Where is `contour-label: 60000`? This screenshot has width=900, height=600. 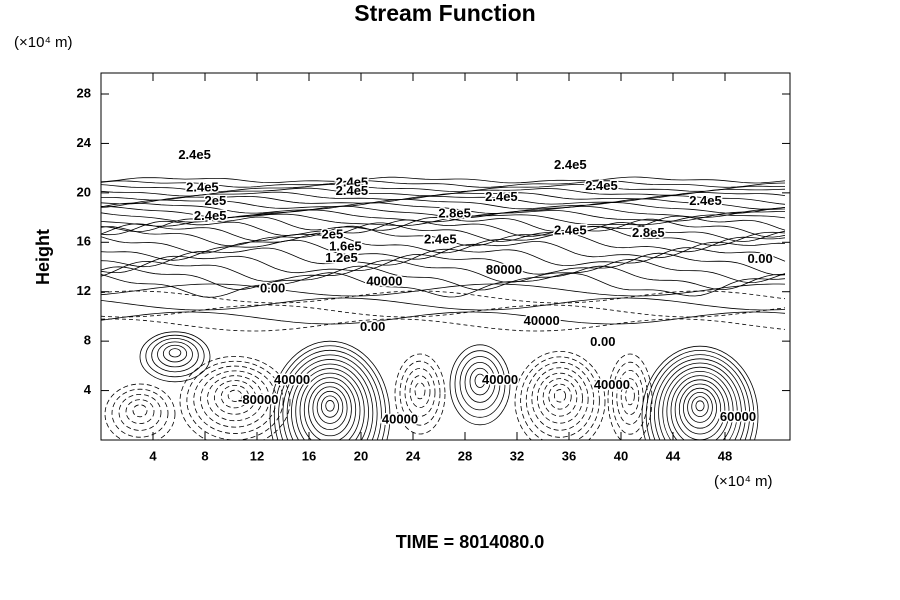 contour-label: 60000 is located at coordinates (738, 416).